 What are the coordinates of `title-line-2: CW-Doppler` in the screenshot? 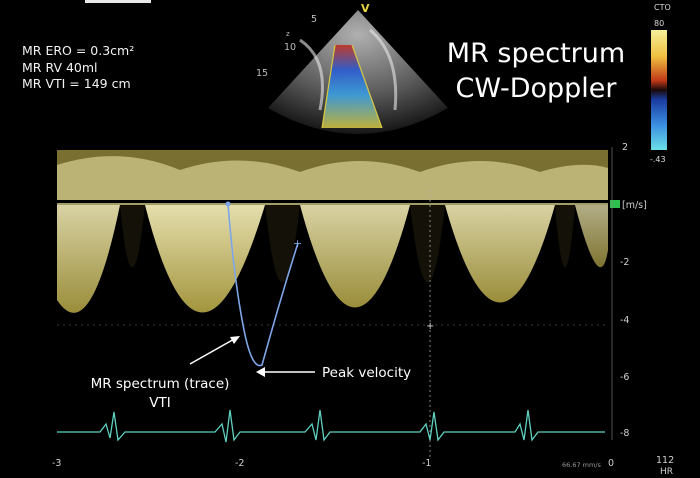 It's located at (536, 88).